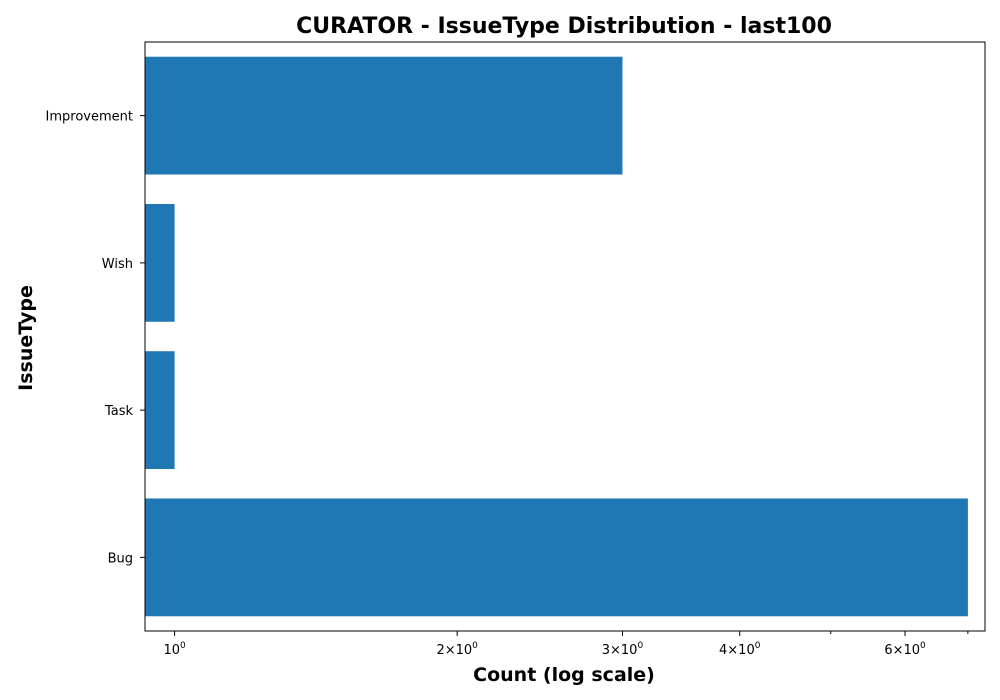  What do you see at coordinates (120, 558) in the screenshot?
I see `y-tick-label-bug: Bug` at bounding box center [120, 558].